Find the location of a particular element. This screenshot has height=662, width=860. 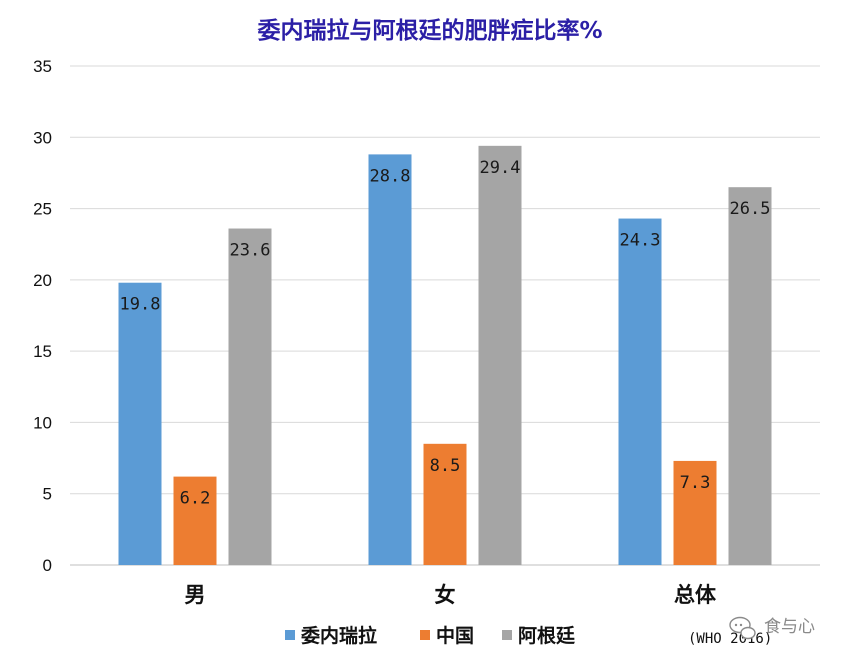

y-tick-label: 30 is located at coordinates (42, 137).